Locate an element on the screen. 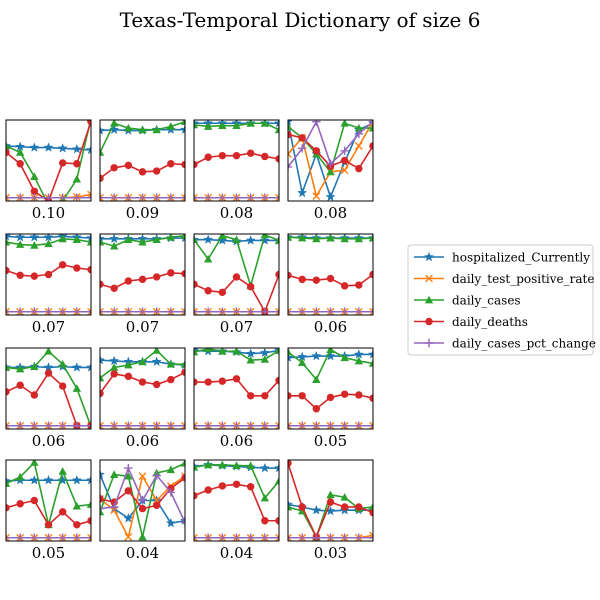 Image resolution: width=600 pixels, height=600 pixels. legend-entry-daily-test-positive-rate: daily_test_positive_rate is located at coordinates (504, 279).